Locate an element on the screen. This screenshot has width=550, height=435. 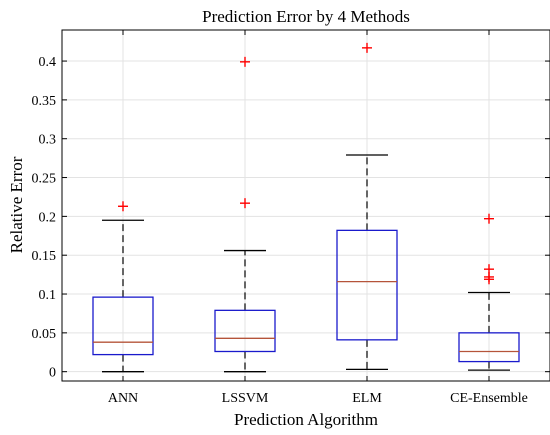
chart-title: Prediction Error by 4 Methods is located at coordinates (306, 16).